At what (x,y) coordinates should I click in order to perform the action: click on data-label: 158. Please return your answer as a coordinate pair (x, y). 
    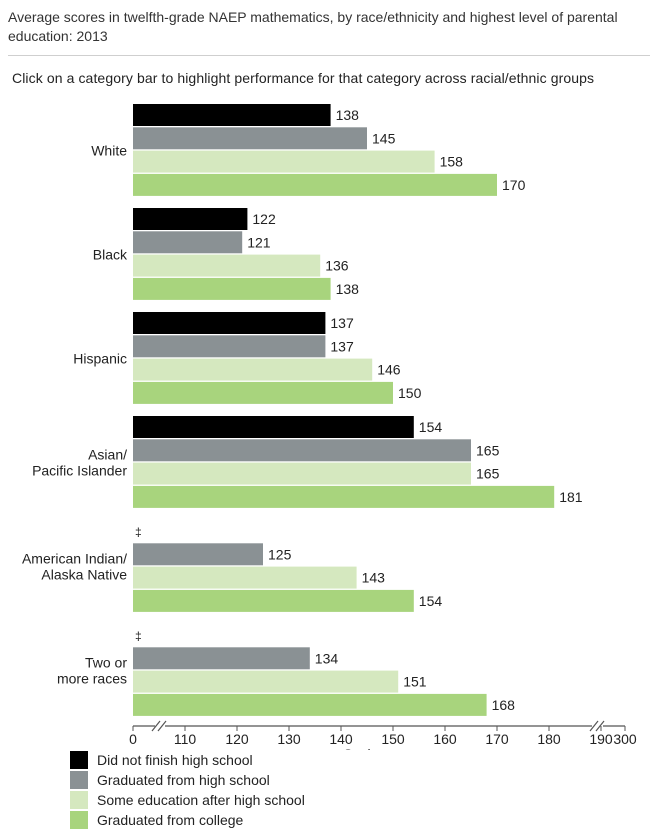
    Looking at the image, I should click on (452, 162).